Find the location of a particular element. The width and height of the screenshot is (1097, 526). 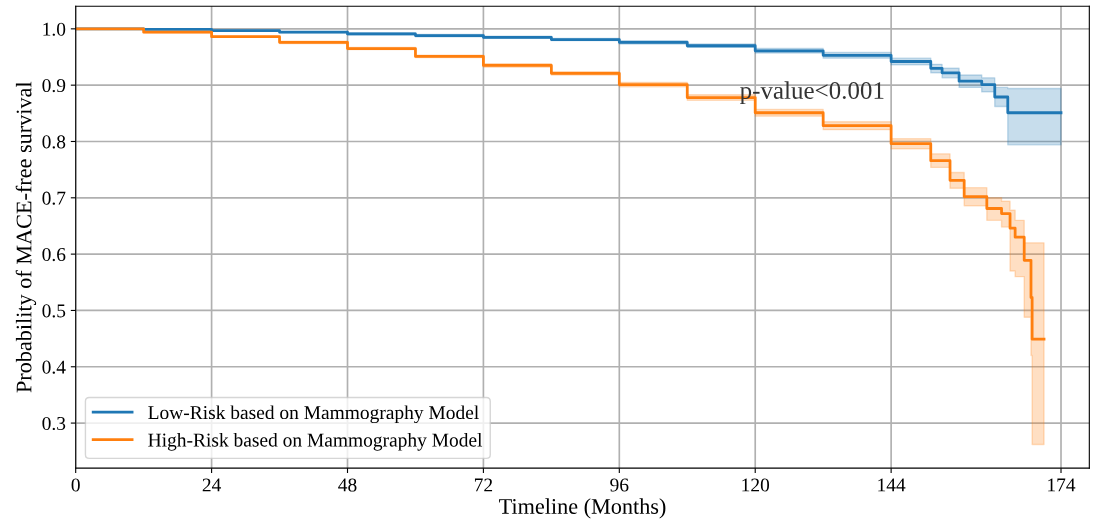

x-tick-label: 48 is located at coordinates (347, 485).